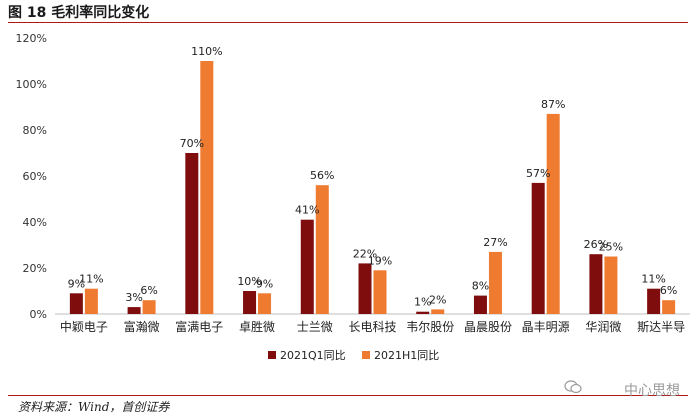  Describe the element at coordinates (31, 38) in the screenshot. I see `y-tick-label: 120%` at that location.